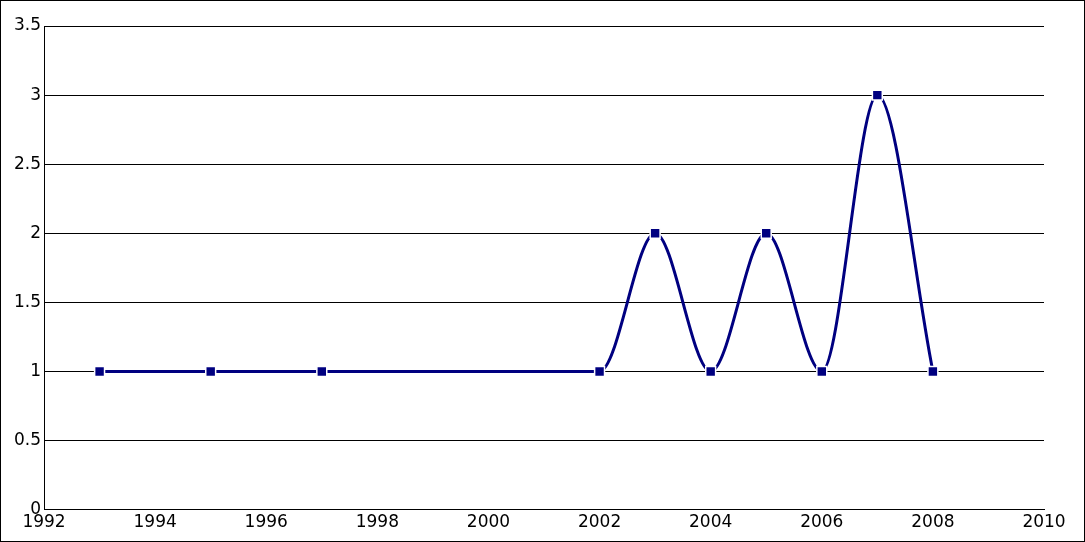 The width and height of the screenshot is (1085, 542). I want to click on x-tick-label: 1998, so click(377, 521).